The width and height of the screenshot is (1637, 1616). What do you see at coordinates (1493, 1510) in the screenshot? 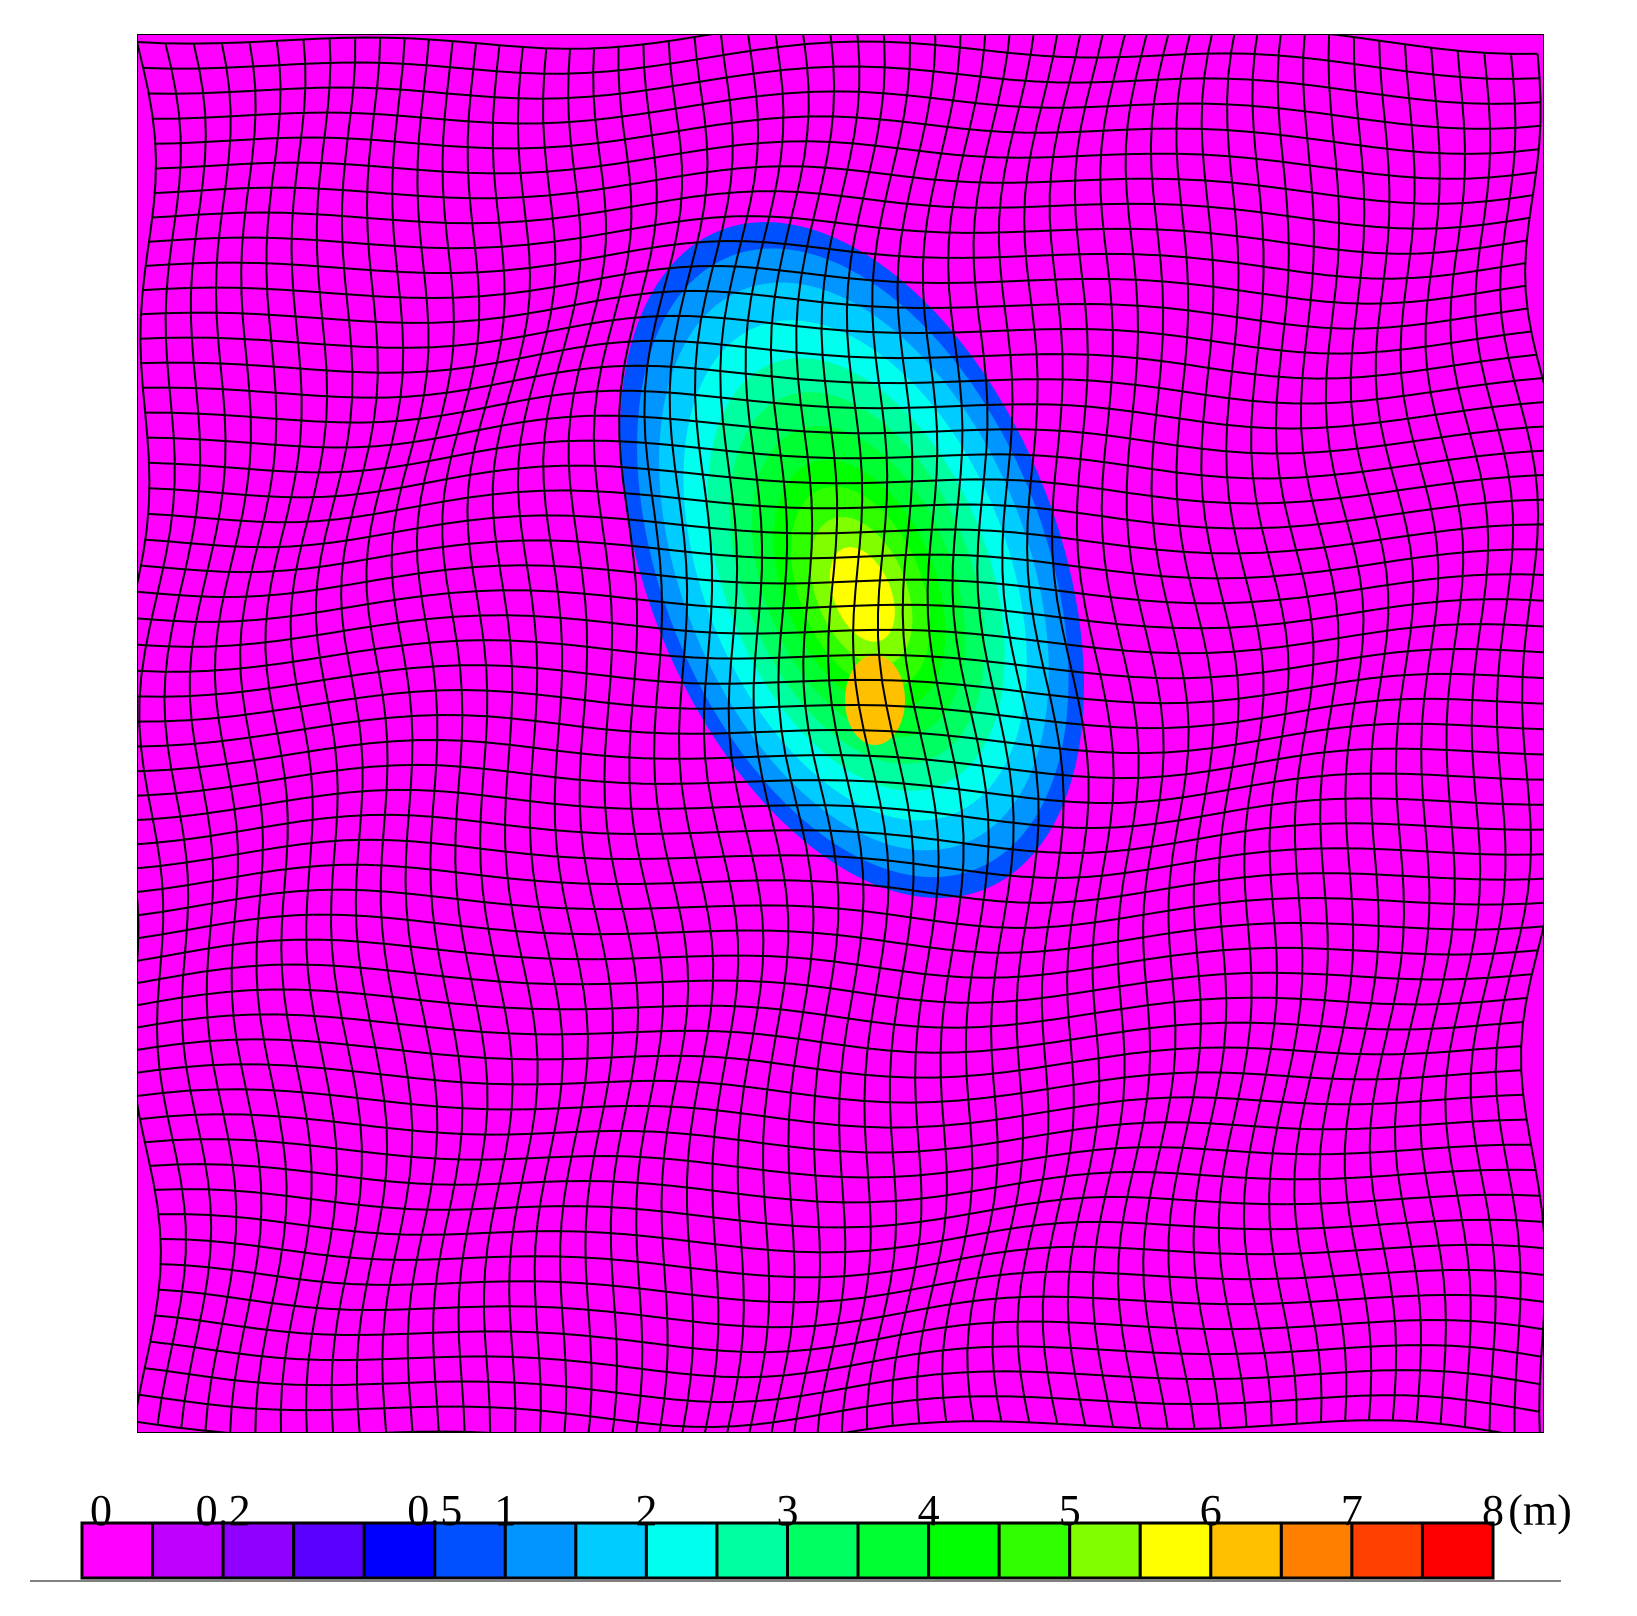
I see `colorbar-tick-label: 8` at bounding box center [1493, 1510].